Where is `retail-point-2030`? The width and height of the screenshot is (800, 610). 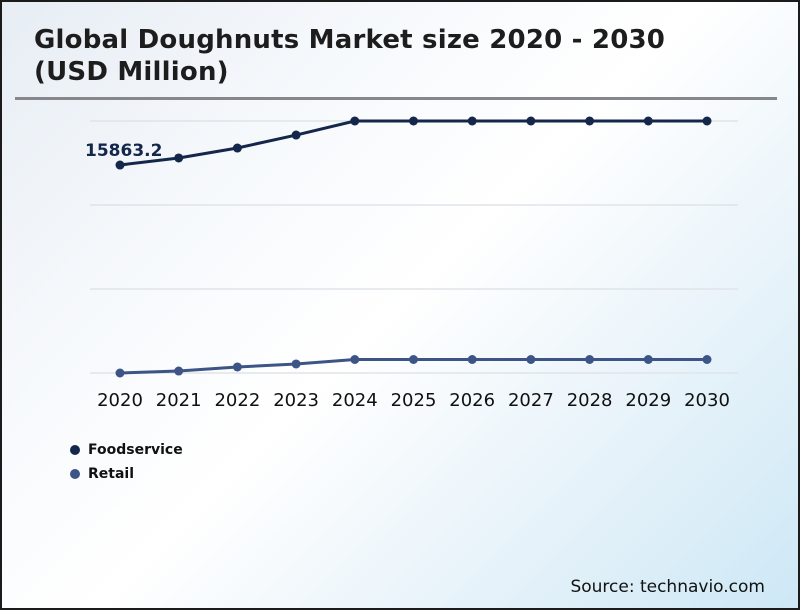
retail-point-2030 is located at coordinates (707, 359).